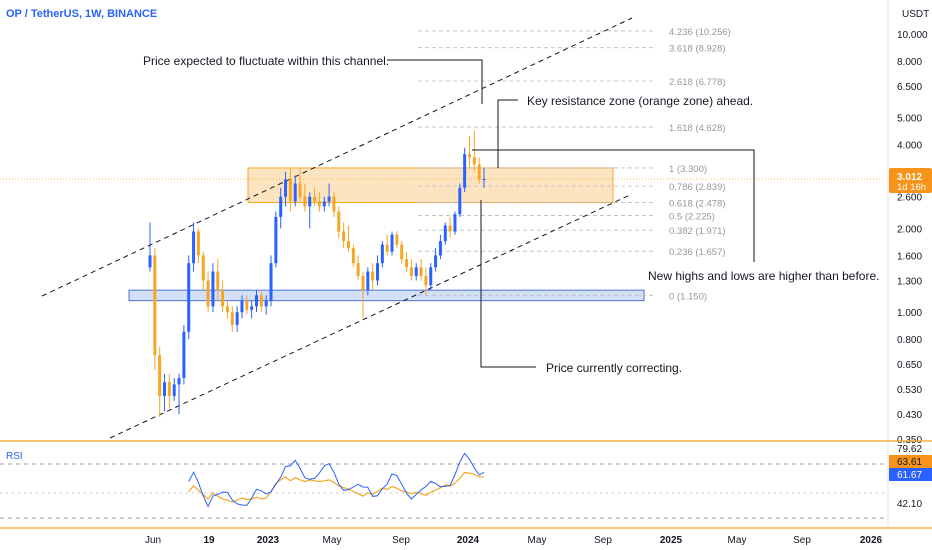 Image resolution: width=932 pixels, height=550 pixels. I want to click on fib-label: 1 (3.300), so click(688, 169).